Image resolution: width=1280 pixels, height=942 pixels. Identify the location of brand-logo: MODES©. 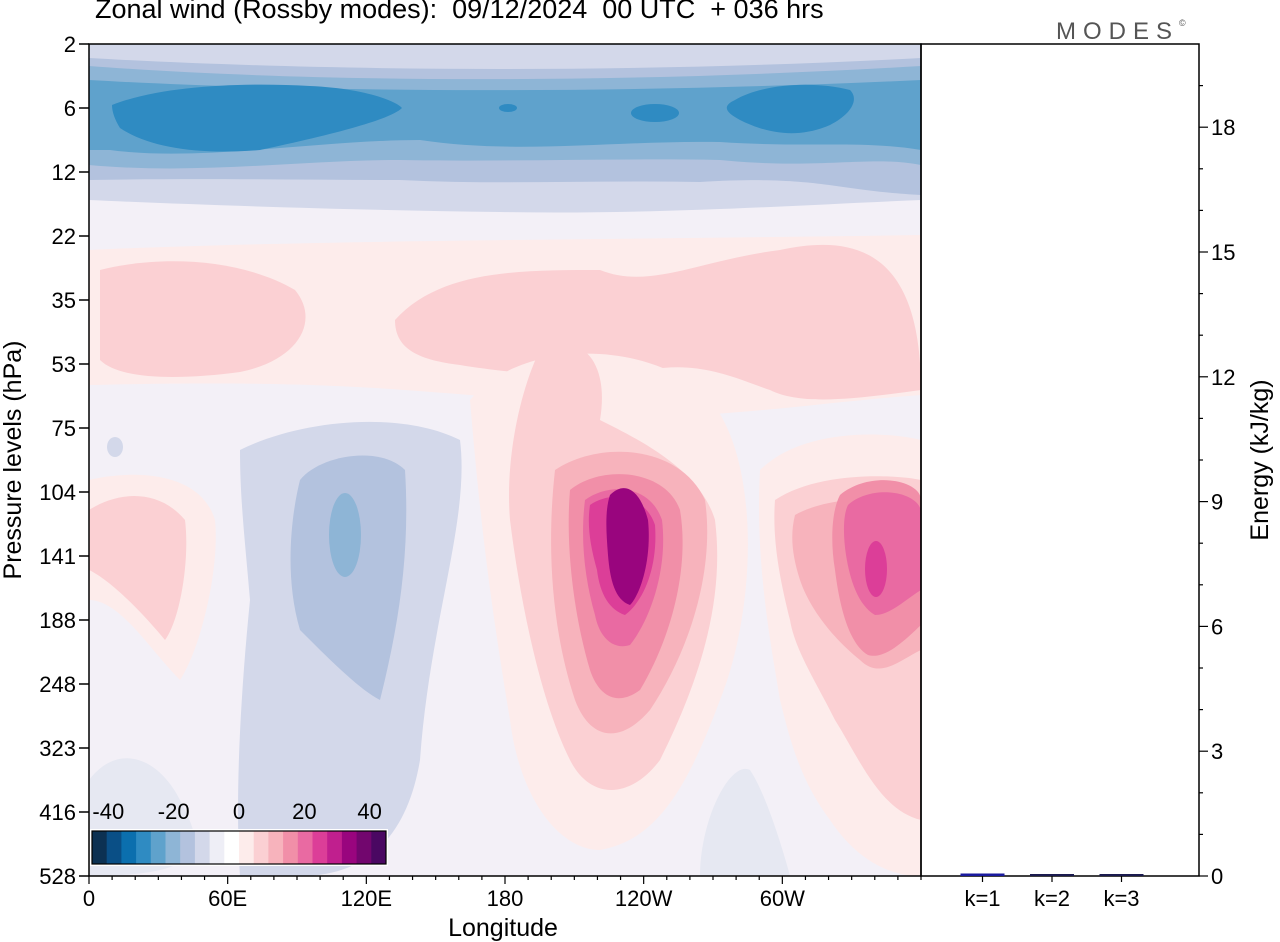
(1121, 32).